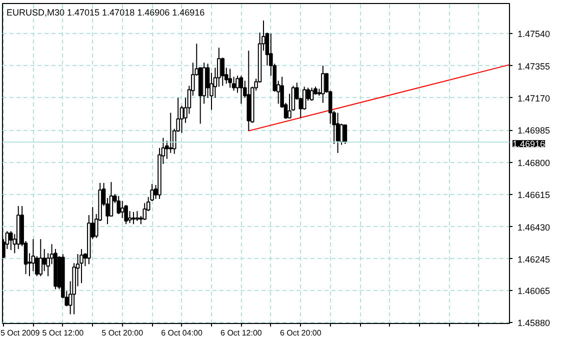  What do you see at coordinates (534, 131) in the screenshot?
I see `y-tick-label: 1.46985` at bounding box center [534, 131].